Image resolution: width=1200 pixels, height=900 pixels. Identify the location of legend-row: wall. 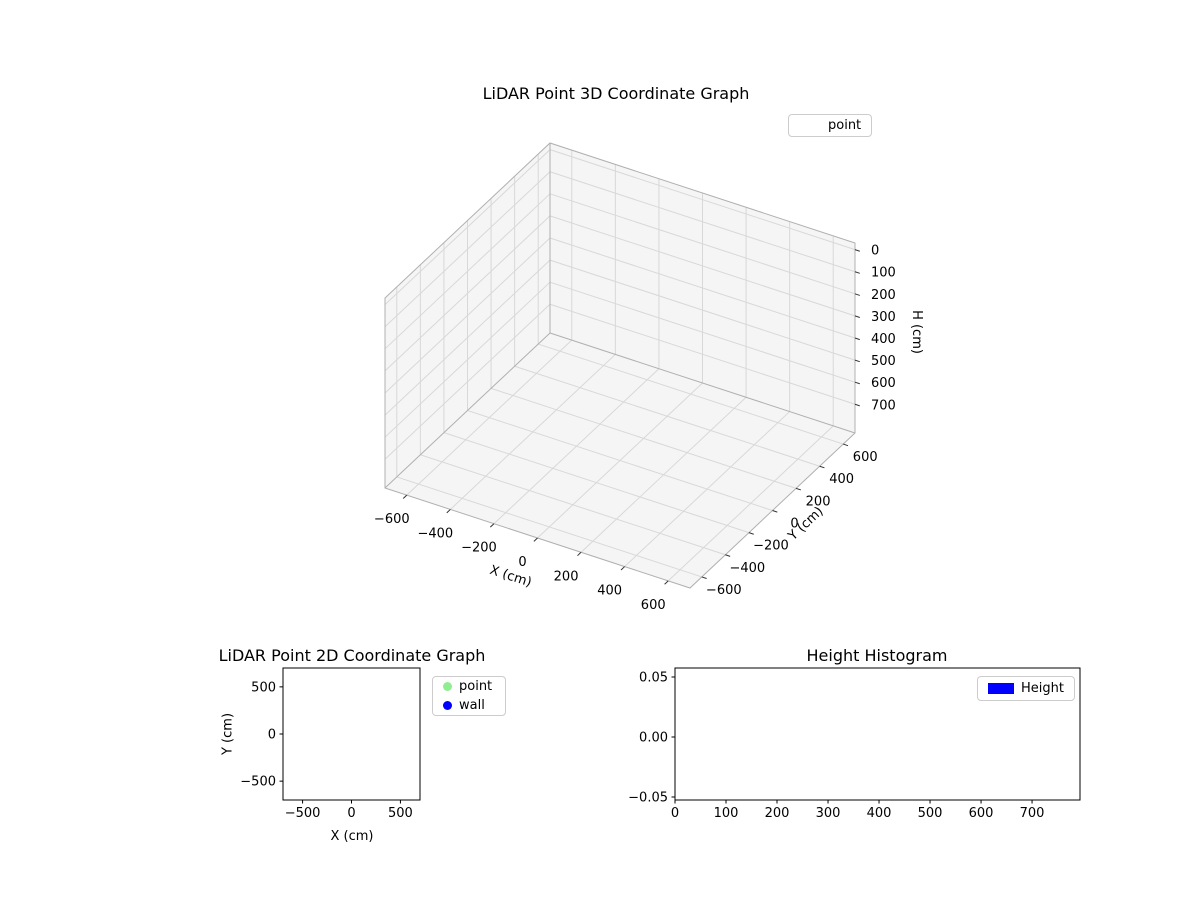
(469, 705).